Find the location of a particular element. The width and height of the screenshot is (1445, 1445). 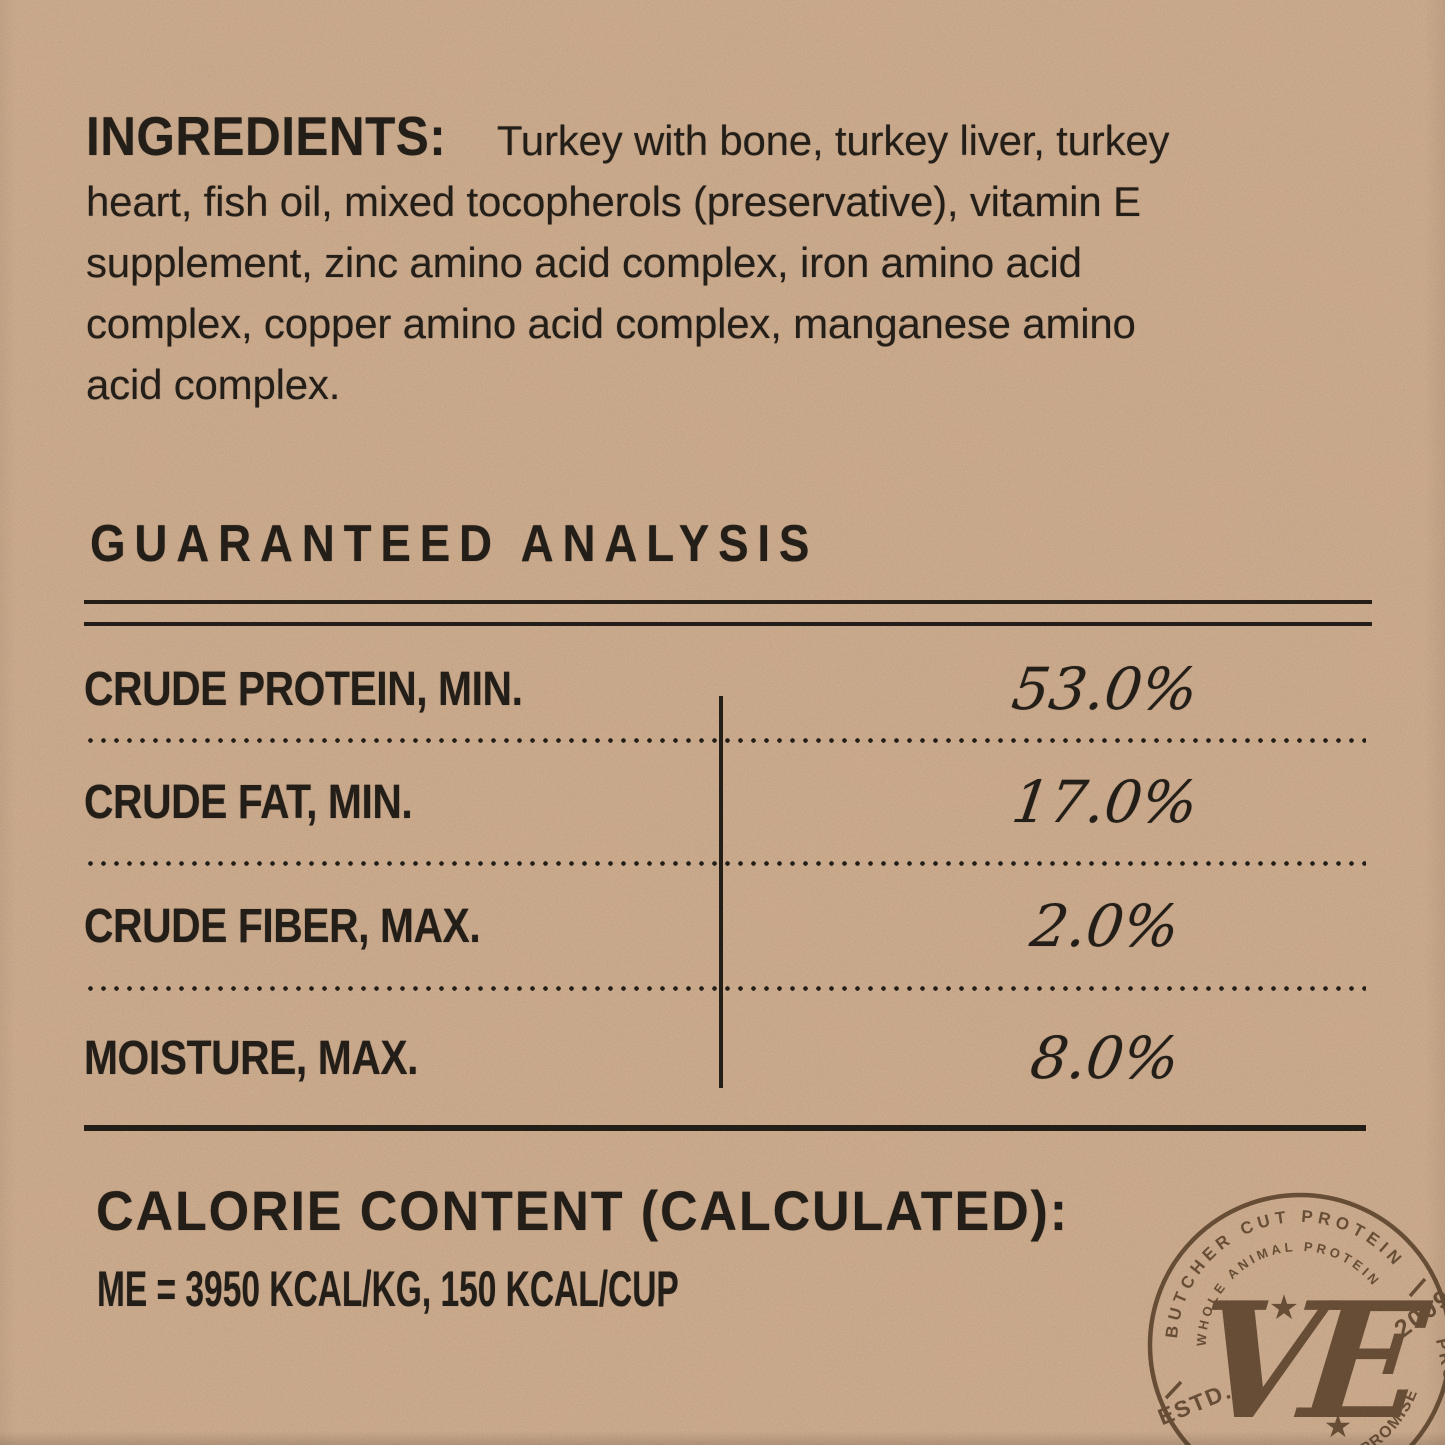

table-row: CRUDE FIBER, MAX. 2.0% is located at coordinates (725, 926).